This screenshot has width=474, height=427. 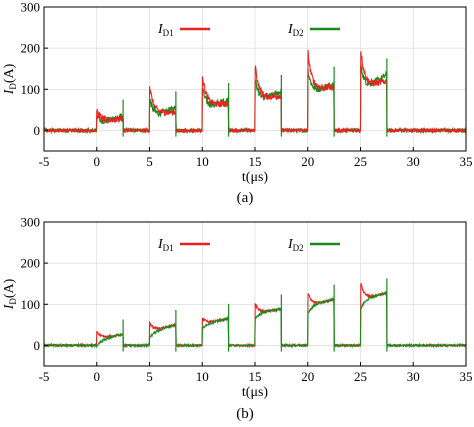 I want to click on panel-caption: (a), so click(x=245, y=198).